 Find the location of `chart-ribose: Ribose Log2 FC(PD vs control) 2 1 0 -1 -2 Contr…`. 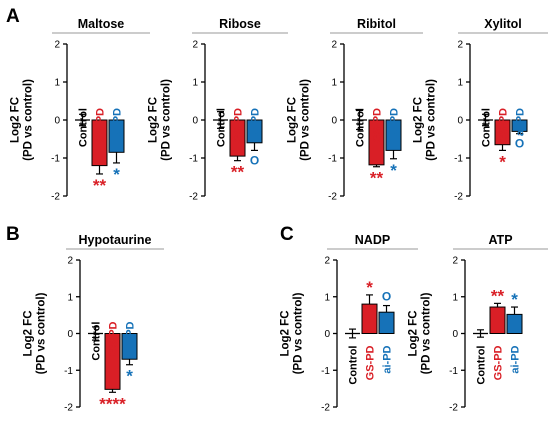

chart-ribose: Ribose Log2 FC(PD vs control) 2 1 0 -1 -2 Contr… is located at coordinates (217, 110).